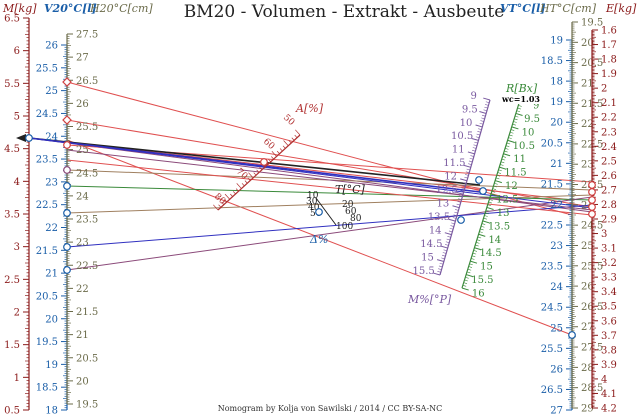 This screenshot has width=639, height=417. I want to click on axis-h20-tick-label: 22, so click(82, 289).